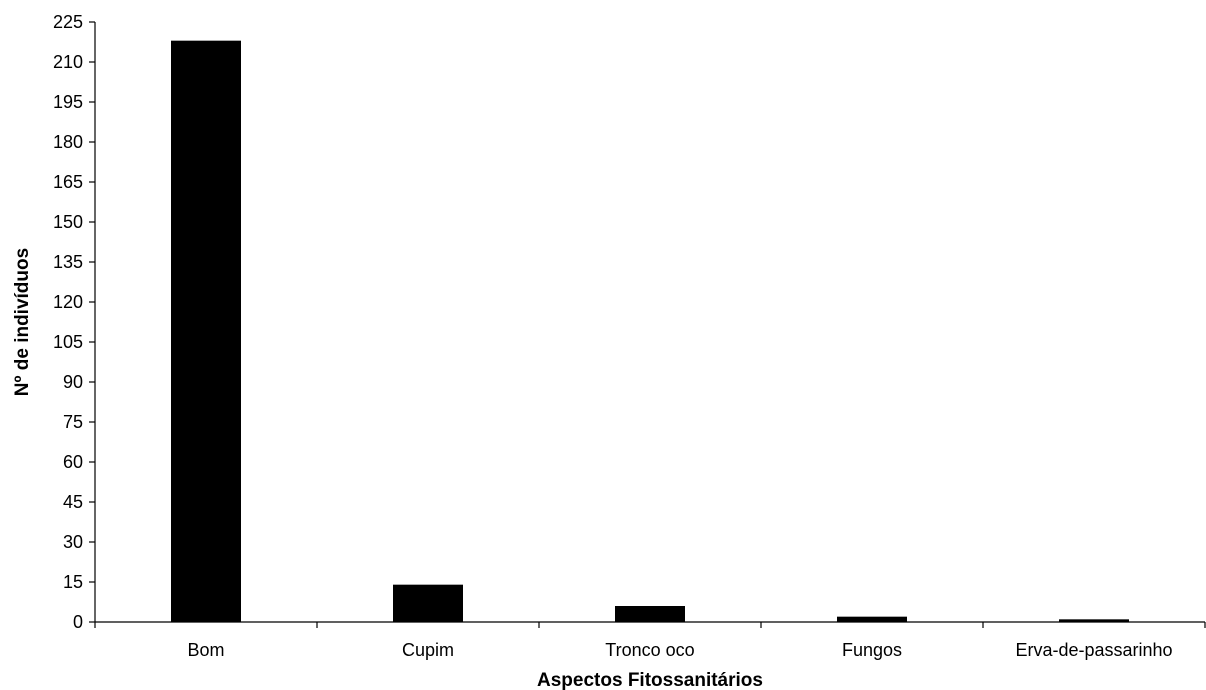 The image size is (1206, 690). Describe the element at coordinates (73, 422) in the screenshot. I see `y-tick-label: 75` at that location.